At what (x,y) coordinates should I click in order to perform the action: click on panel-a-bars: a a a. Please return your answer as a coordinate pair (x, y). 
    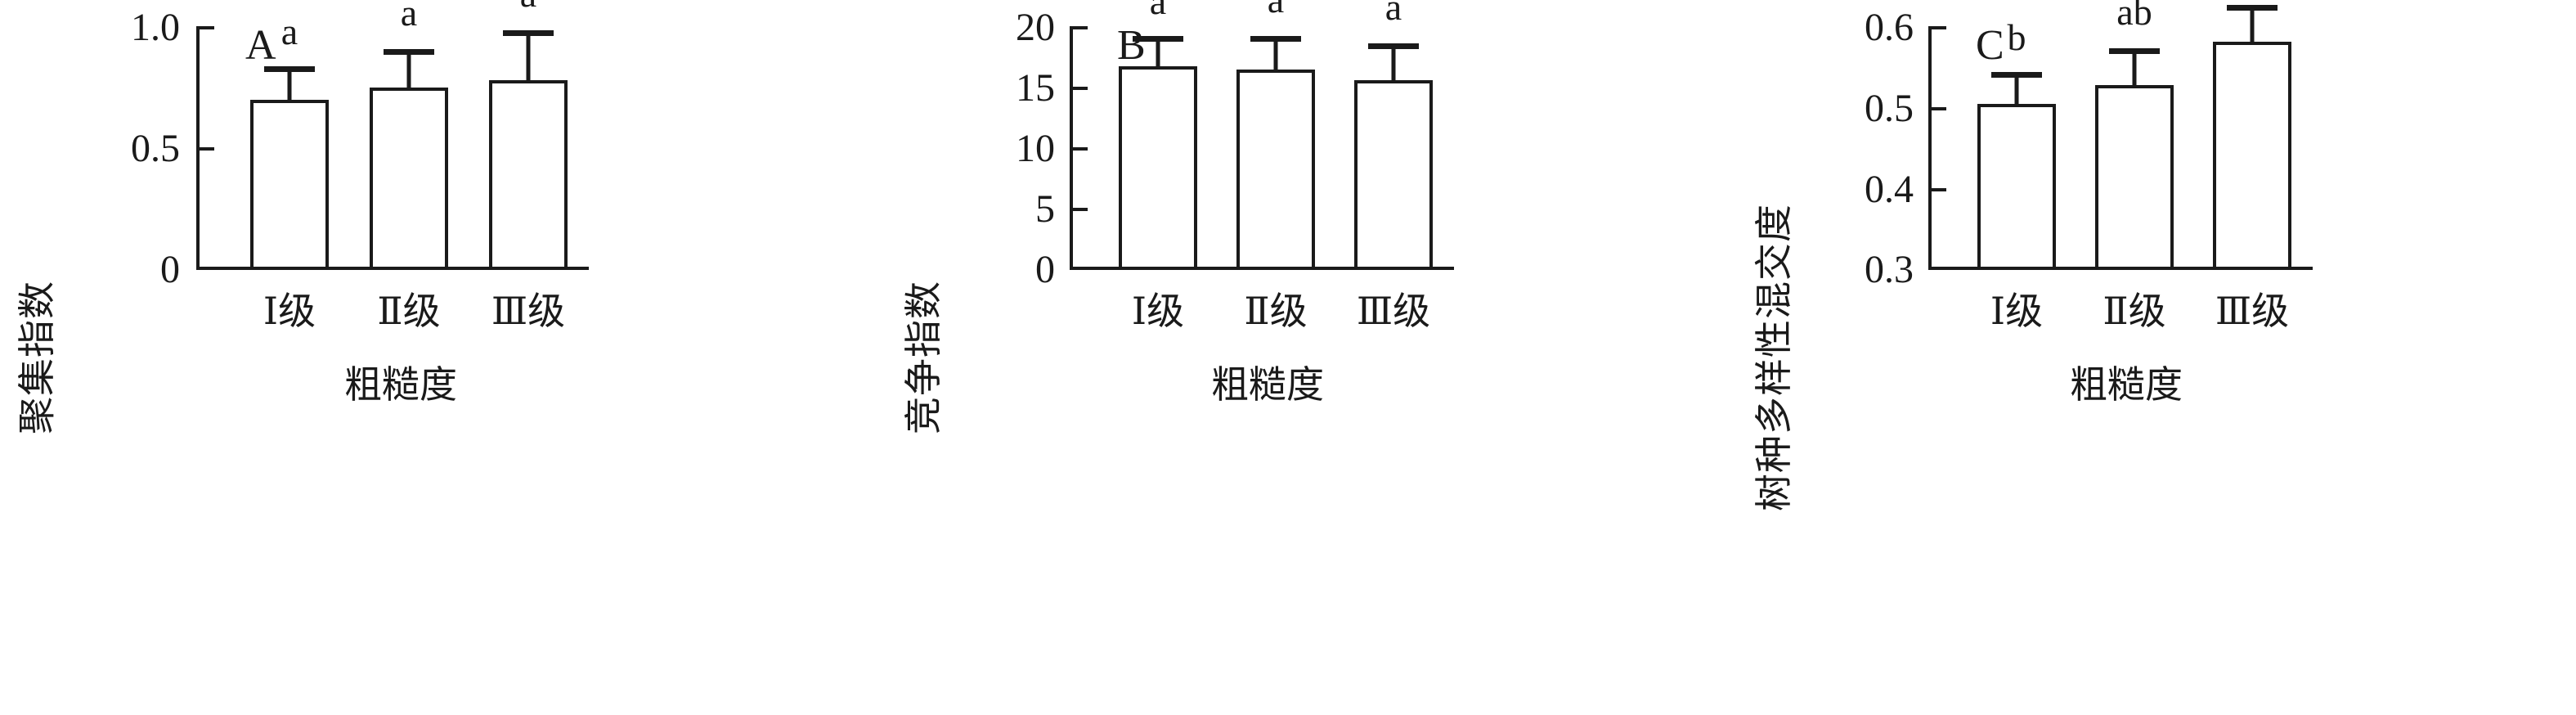
    Looking at the image, I should click on (394, 133).